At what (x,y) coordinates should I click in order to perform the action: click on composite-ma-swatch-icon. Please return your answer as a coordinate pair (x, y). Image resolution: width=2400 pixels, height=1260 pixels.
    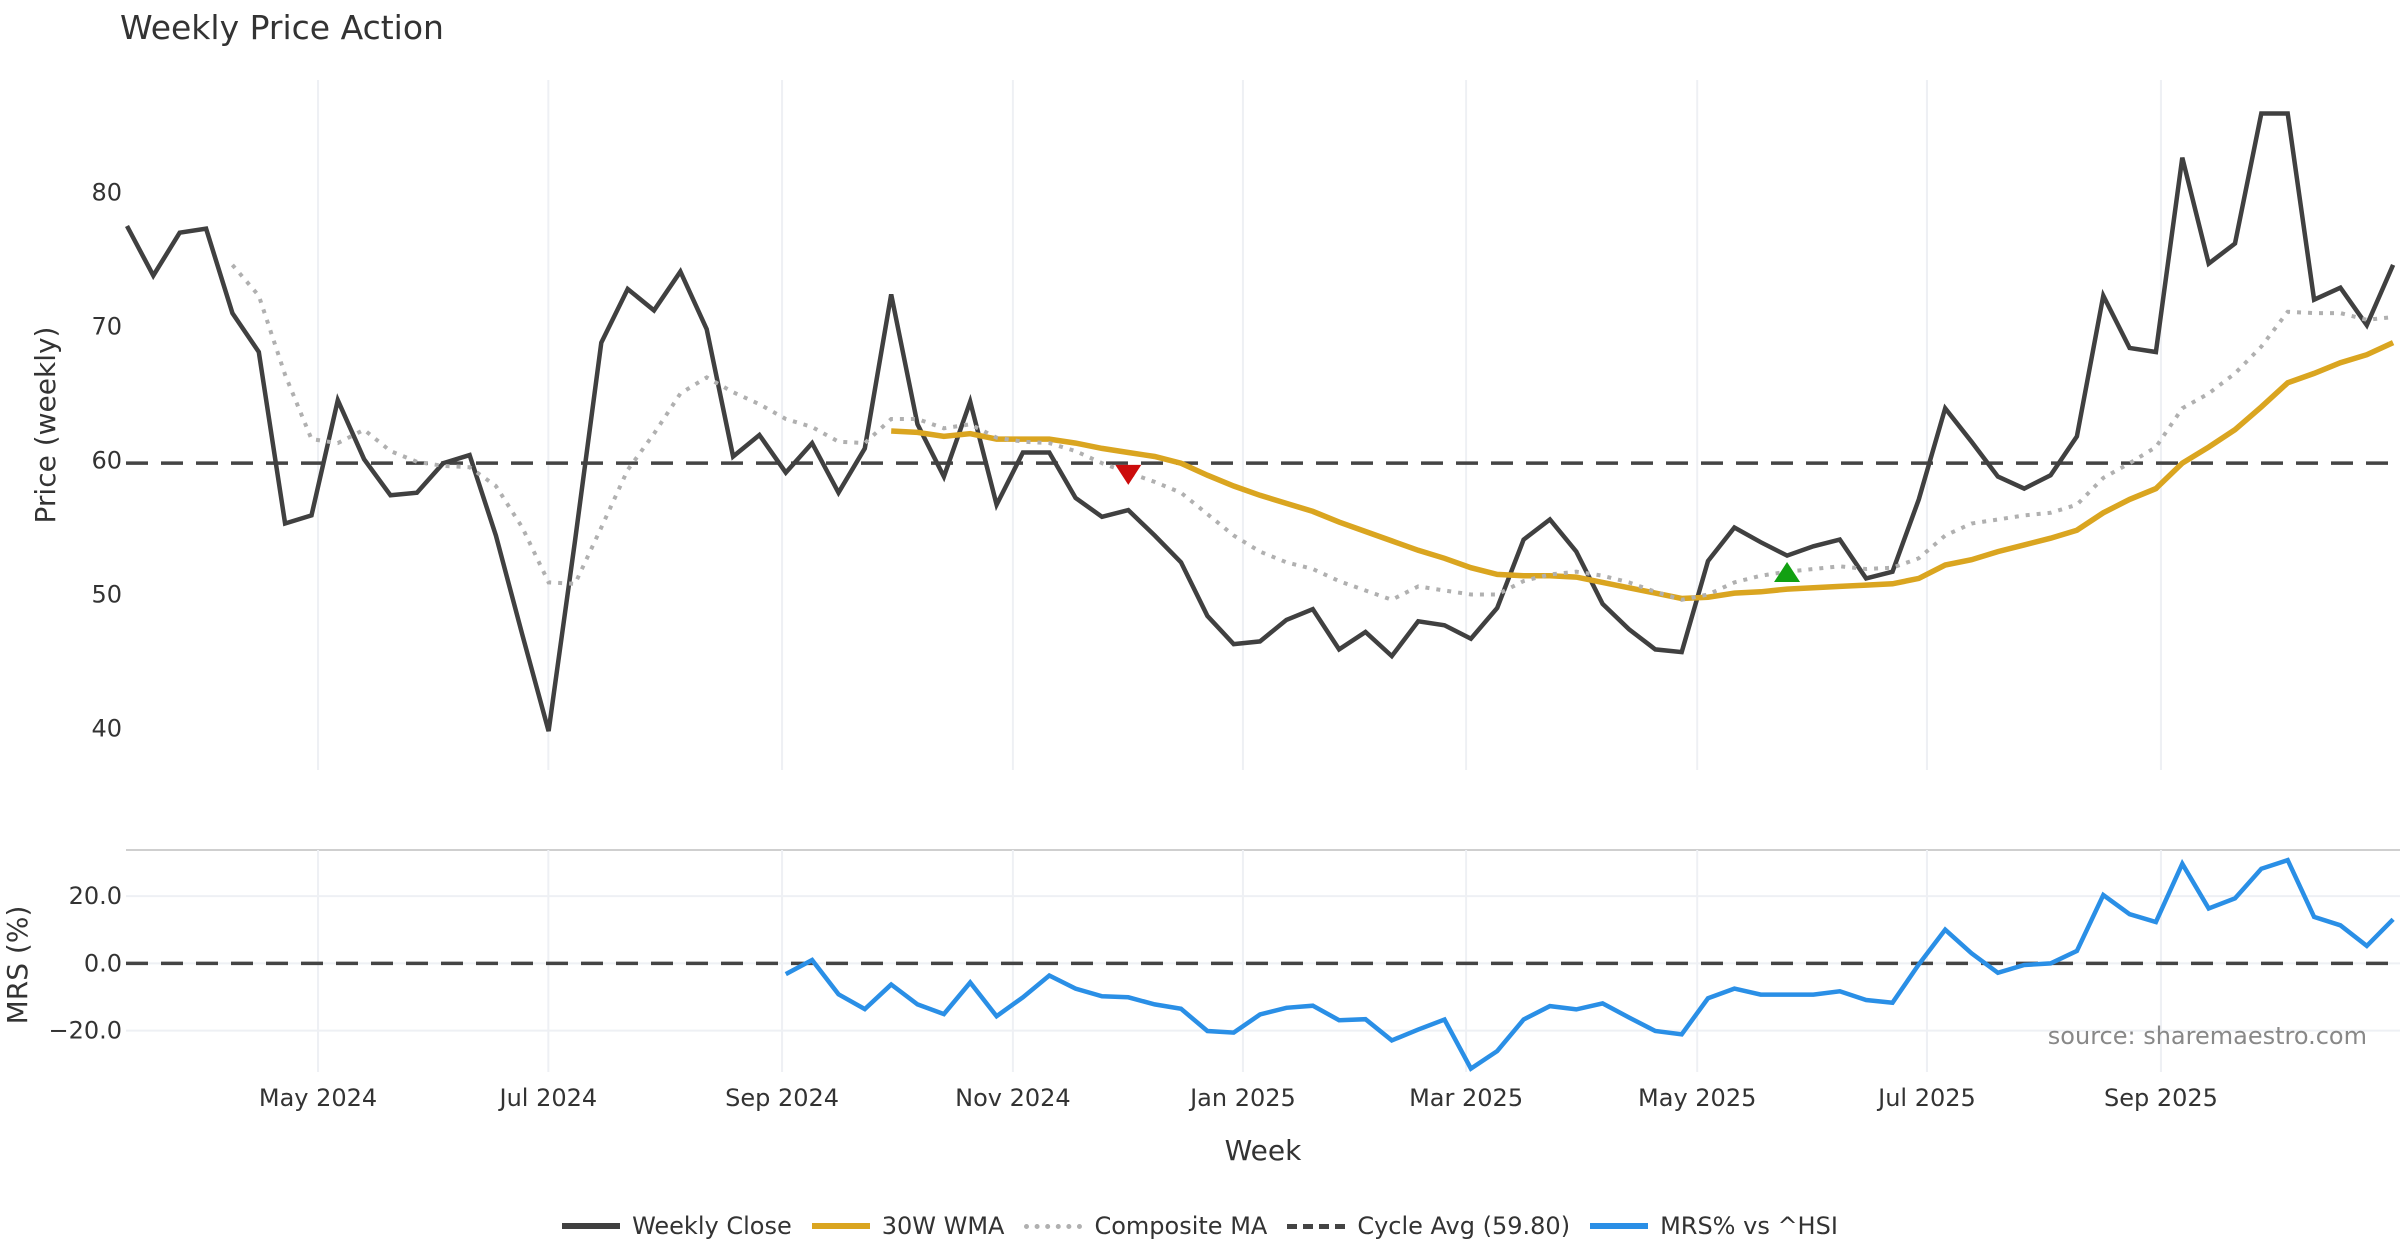
    Looking at the image, I should click on (1053, 1226).